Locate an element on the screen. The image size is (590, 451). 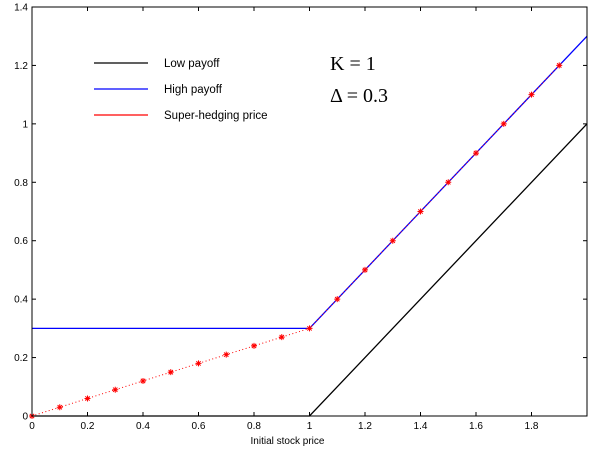
x-tick-label: 1.4 is located at coordinates (421, 426).